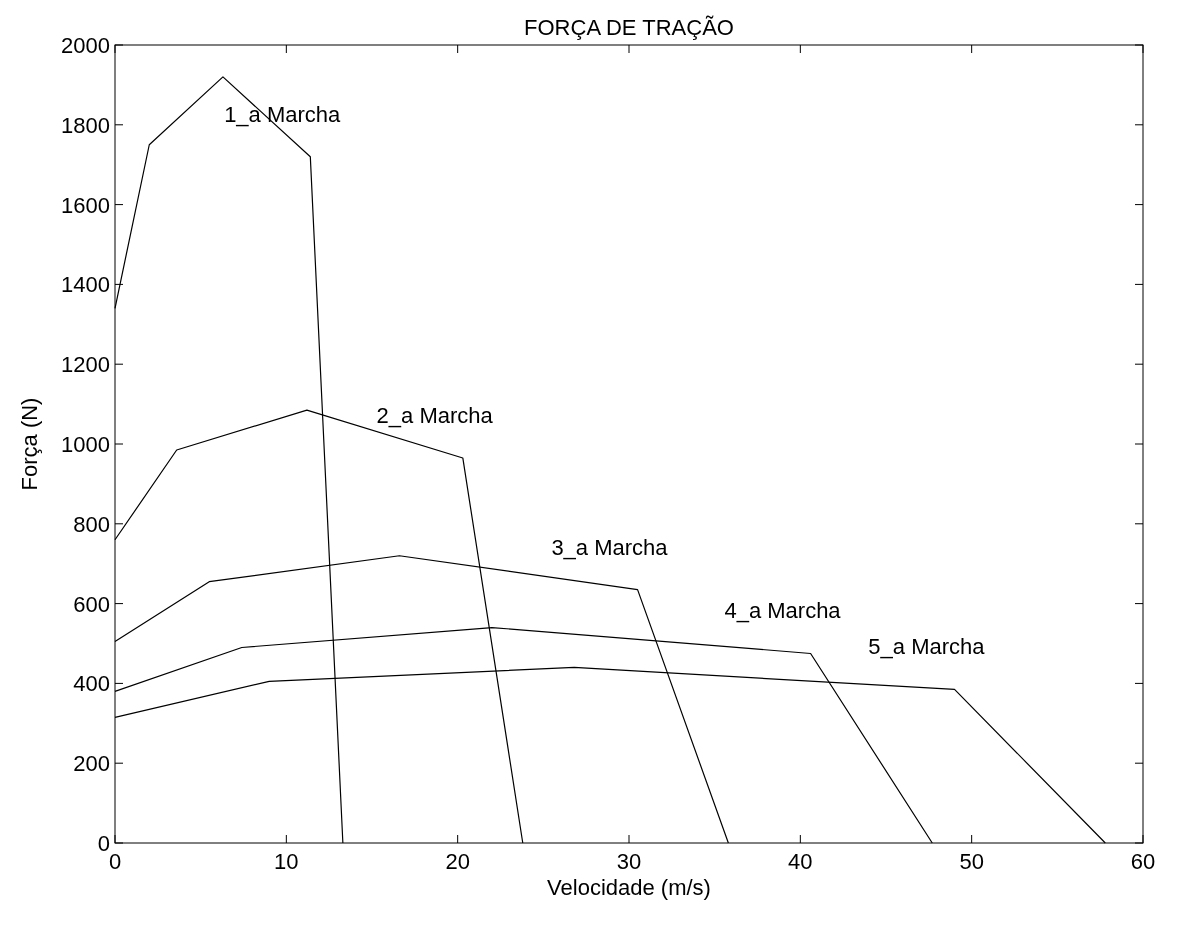  What do you see at coordinates (85, 365) in the screenshot?
I see `y-tick-label: 1200` at bounding box center [85, 365].